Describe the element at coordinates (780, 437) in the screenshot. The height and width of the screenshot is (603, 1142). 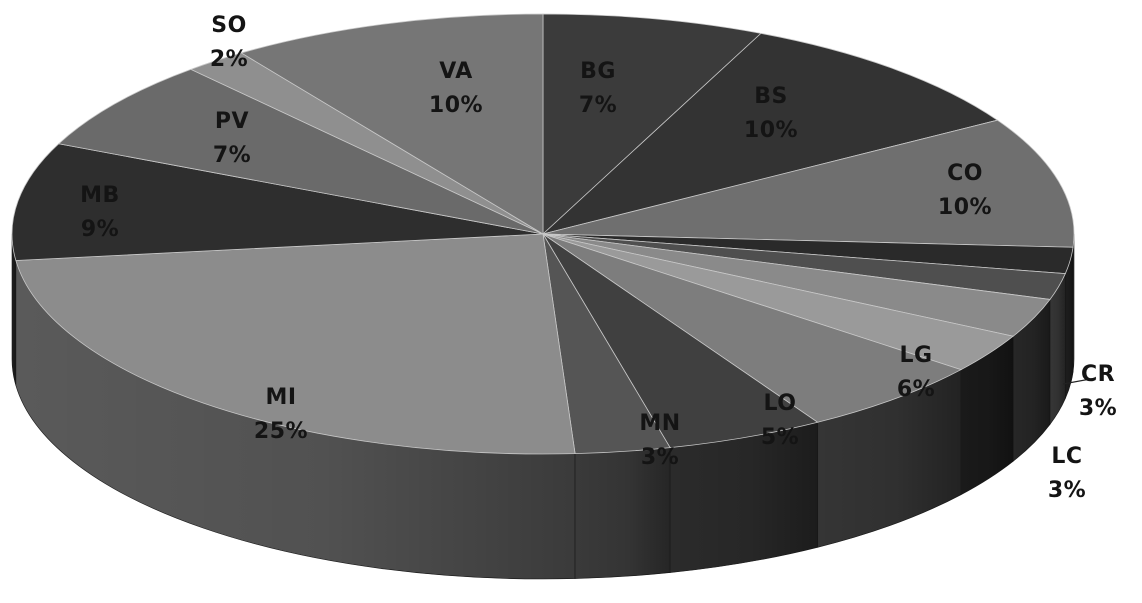
I see `slice-value-lo: 5%` at that location.